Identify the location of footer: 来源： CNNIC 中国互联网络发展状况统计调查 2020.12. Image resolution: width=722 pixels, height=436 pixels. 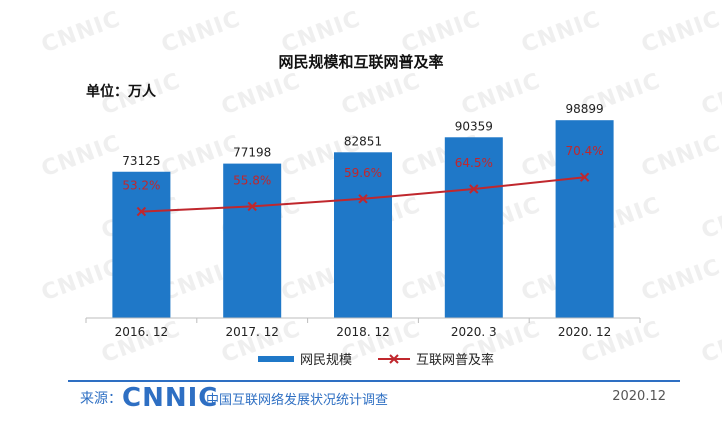
(374, 396).